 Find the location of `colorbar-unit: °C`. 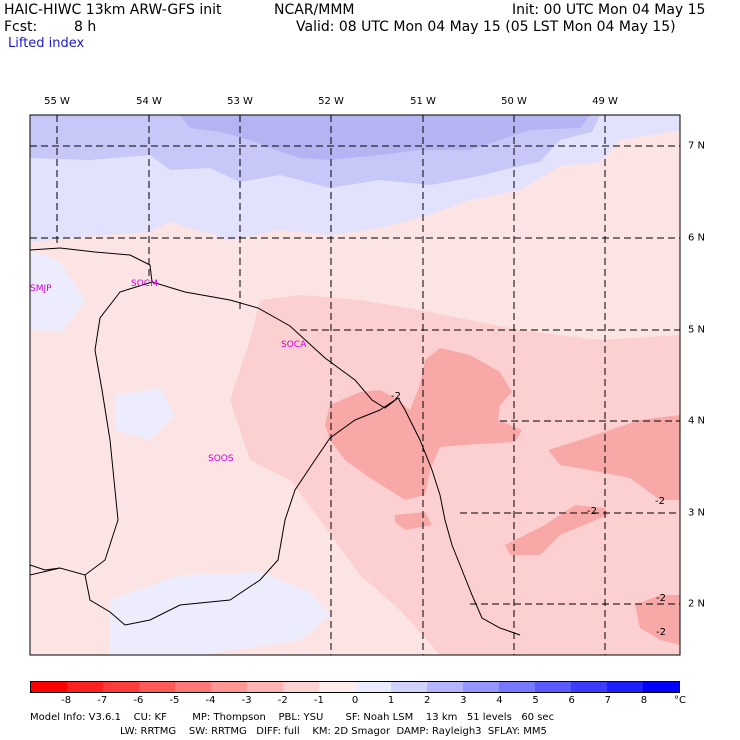

colorbar-unit: °C is located at coordinates (680, 700).